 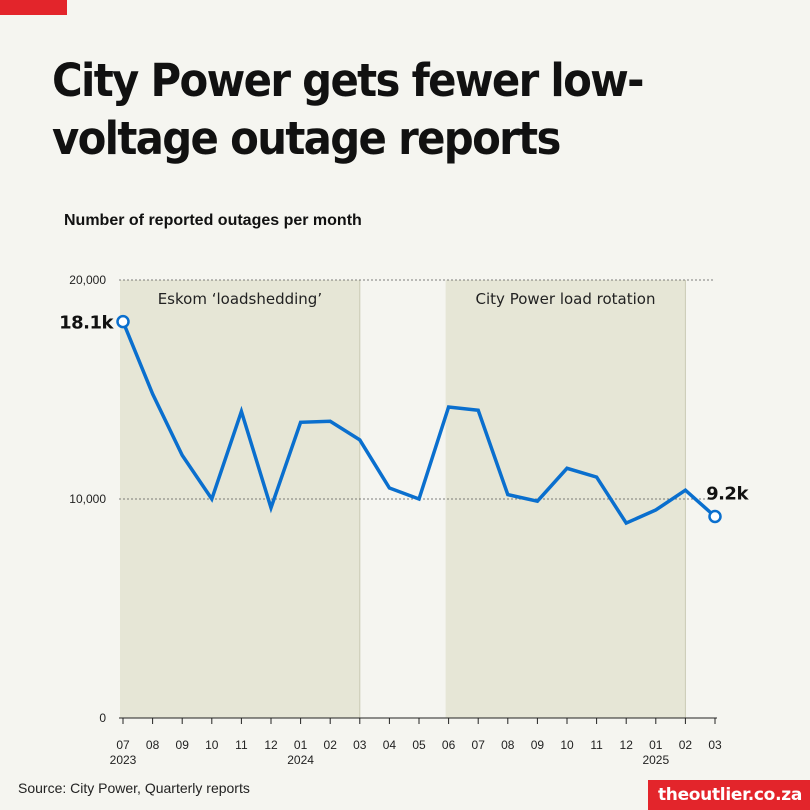 I want to click on y-tick-label: 0, so click(x=102, y=718).